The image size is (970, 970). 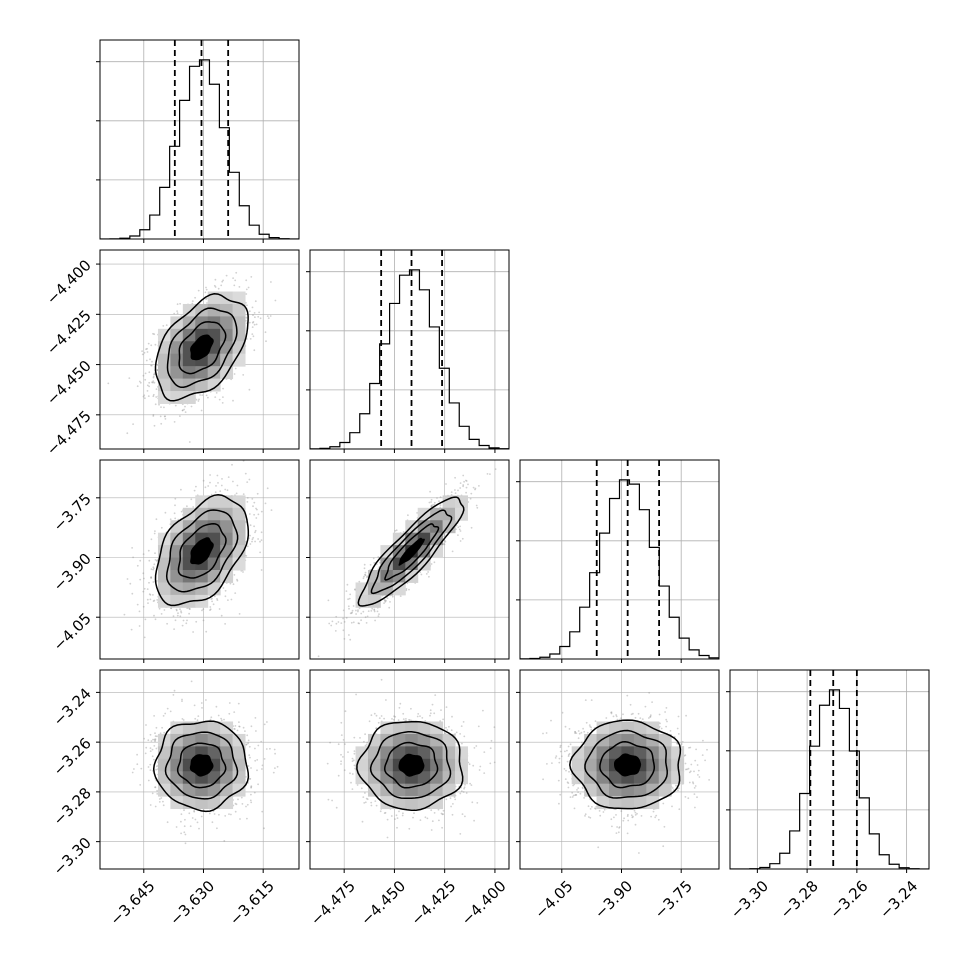 I want to click on x-tick-label-1-2: −3.630, so click(x=192, y=903).